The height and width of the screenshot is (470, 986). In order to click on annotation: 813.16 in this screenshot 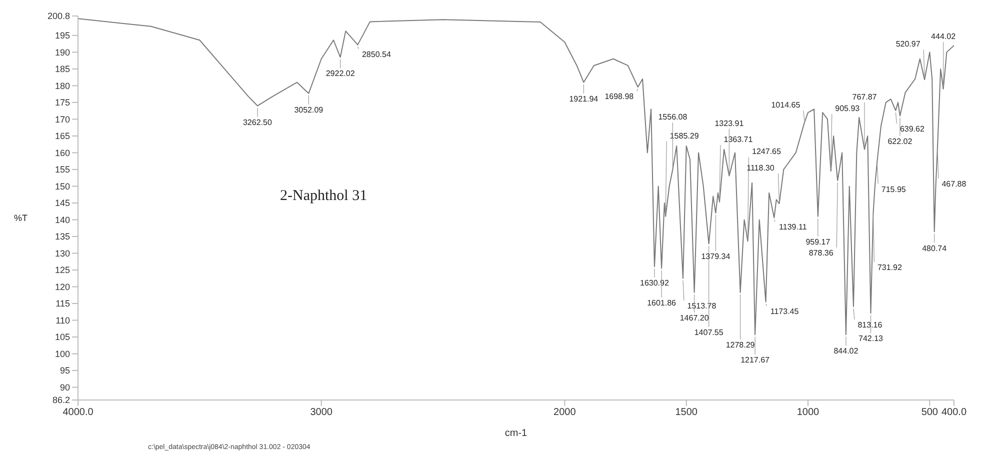, I will do `click(870, 325)`.